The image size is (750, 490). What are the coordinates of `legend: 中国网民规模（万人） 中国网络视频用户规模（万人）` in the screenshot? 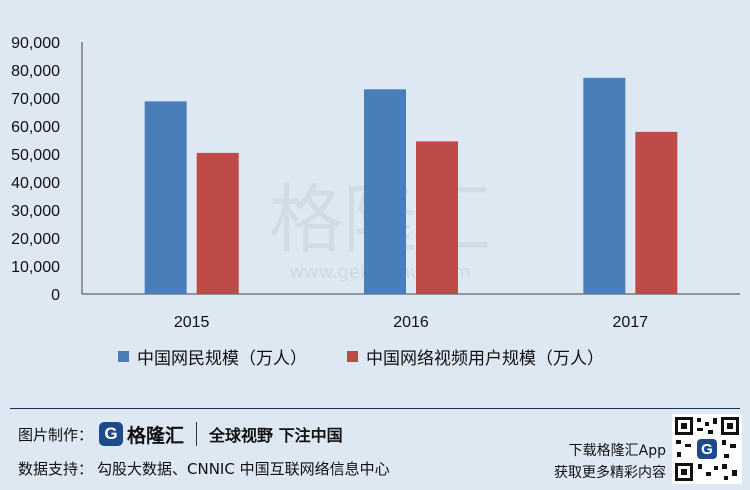 It's located at (361, 356).